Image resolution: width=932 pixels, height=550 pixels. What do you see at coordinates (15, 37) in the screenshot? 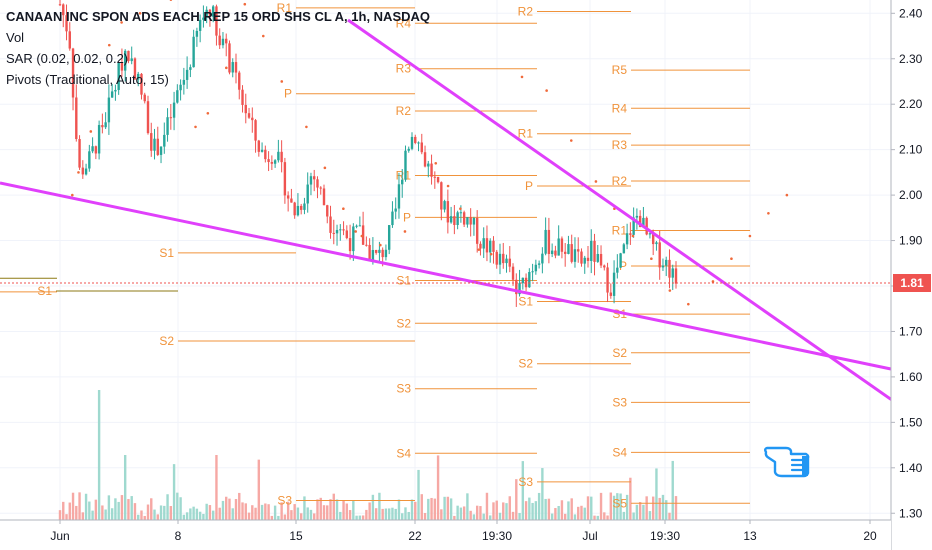
I see `volume-indicator-label: Vol` at bounding box center [15, 37].